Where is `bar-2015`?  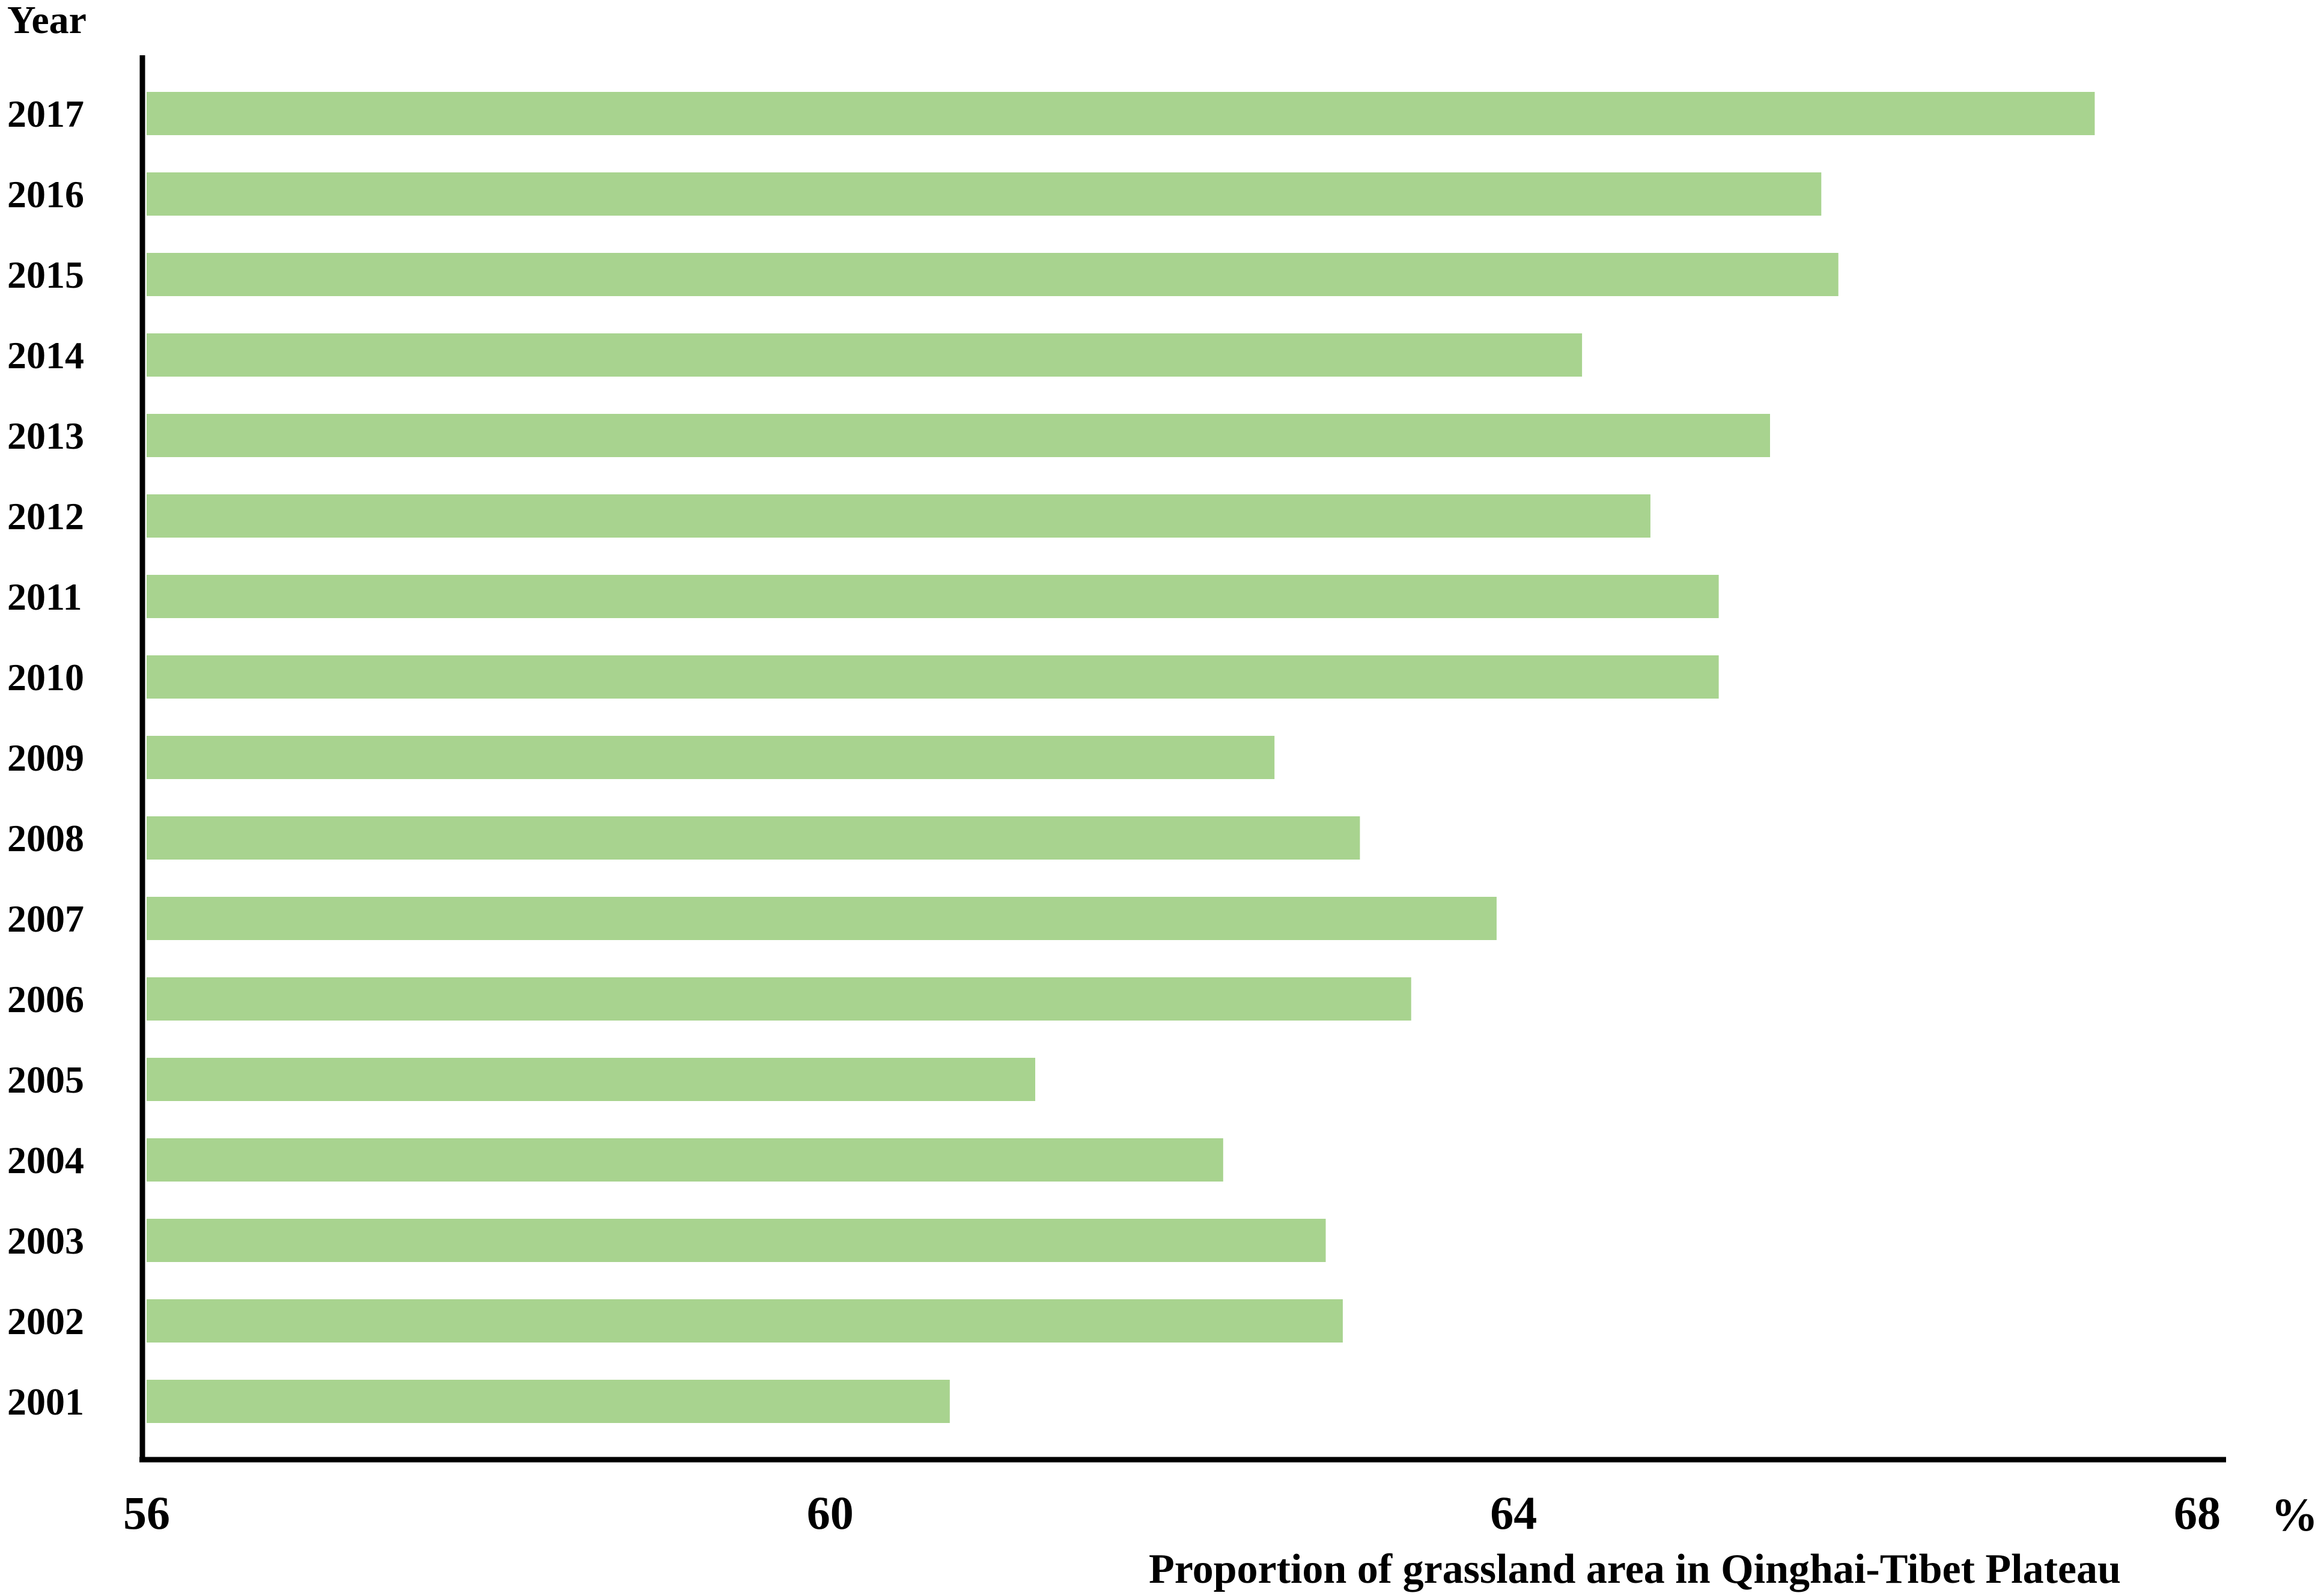 bar-2015 is located at coordinates (993, 274).